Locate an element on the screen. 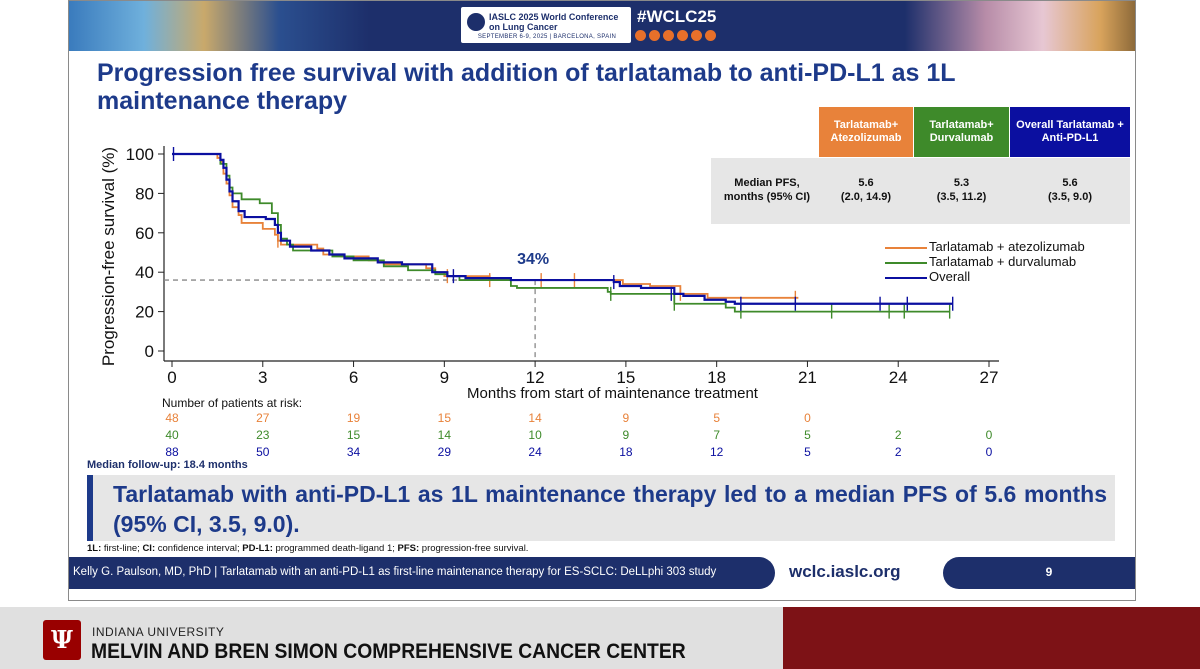 This screenshot has width=1200, height=669. median-pfs-atezolizumab: 5.6 (2.0, 14.9) is located at coordinates (866, 190).